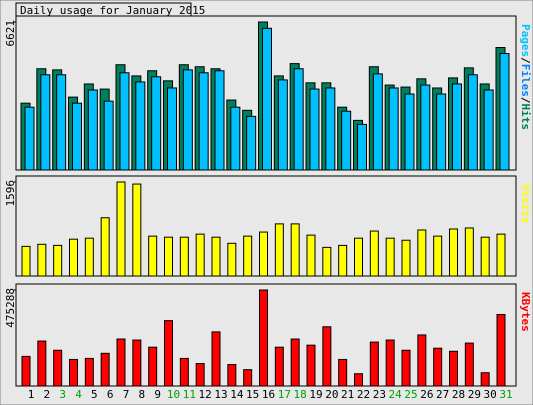 The width and height of the screenshot is (533, 405). I want to click on x-tick-label: 6, so click(110, 394).